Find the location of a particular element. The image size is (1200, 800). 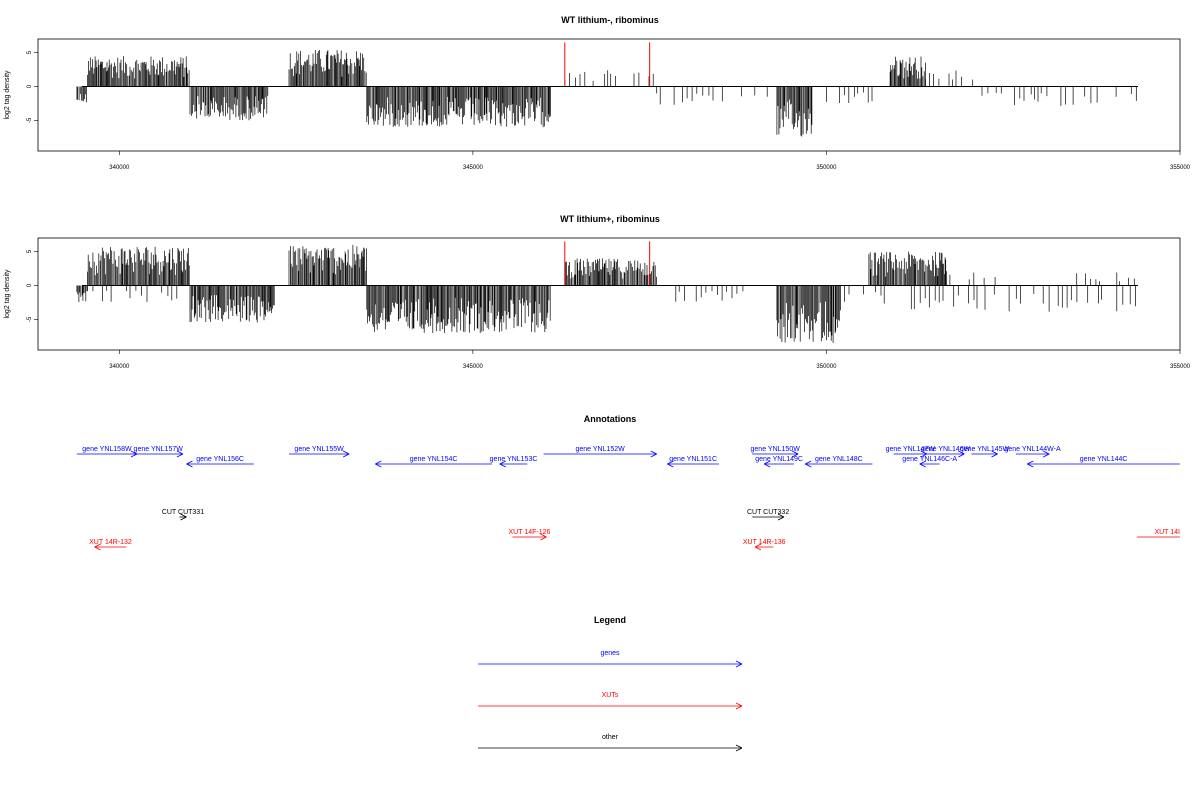

gene-arrow: gene YNL155W is located at coordinates (319, 452).